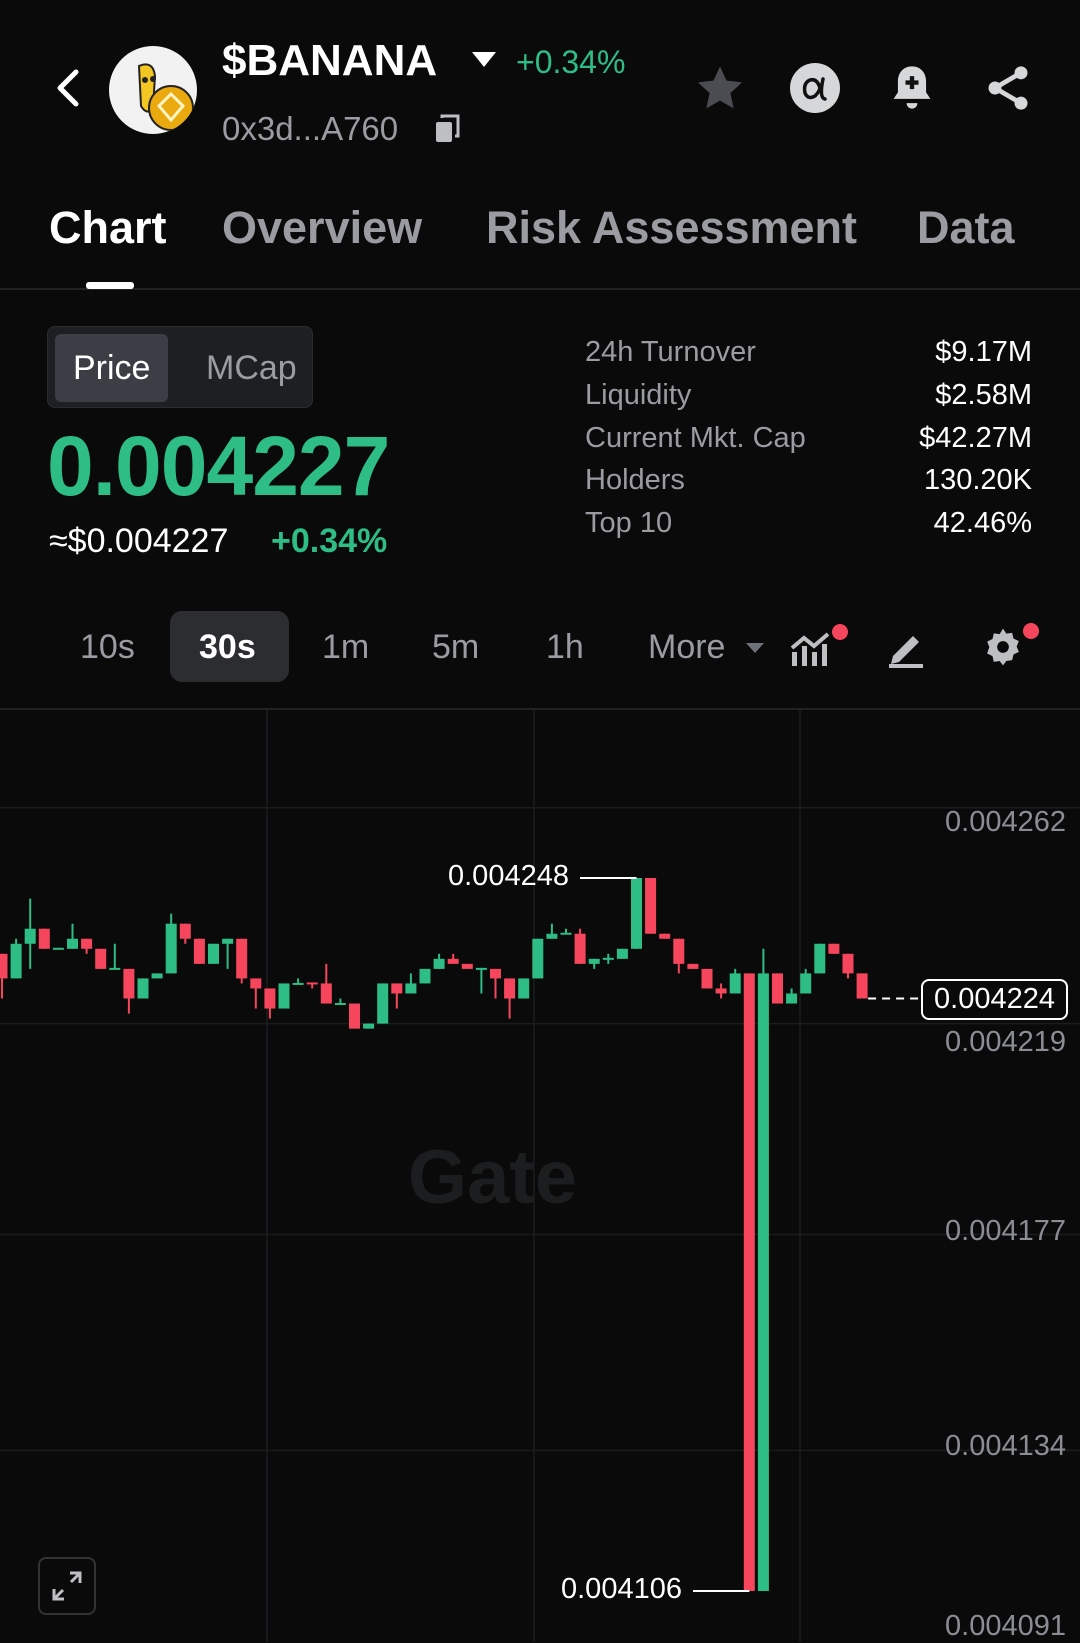  Describe the element at coordinates (808, 399) in the screenshot. I see `stat-row: Liquidity $2.58M` at that location.